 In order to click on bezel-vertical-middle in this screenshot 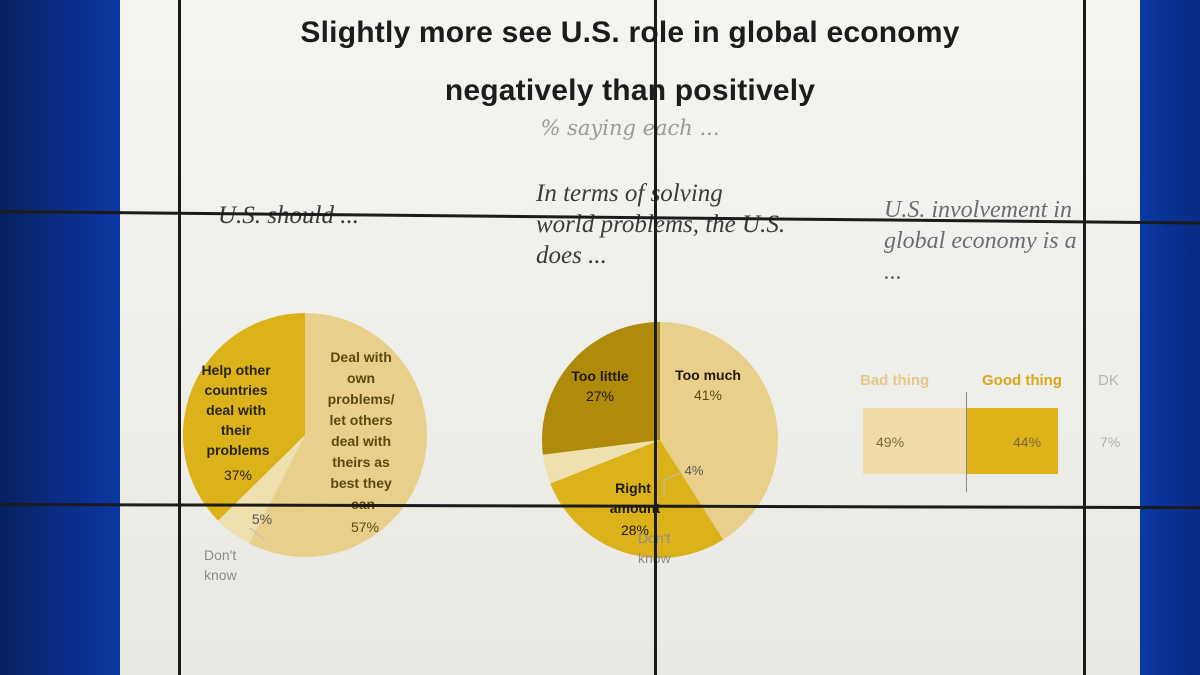, I will do `click(655, 337)`.